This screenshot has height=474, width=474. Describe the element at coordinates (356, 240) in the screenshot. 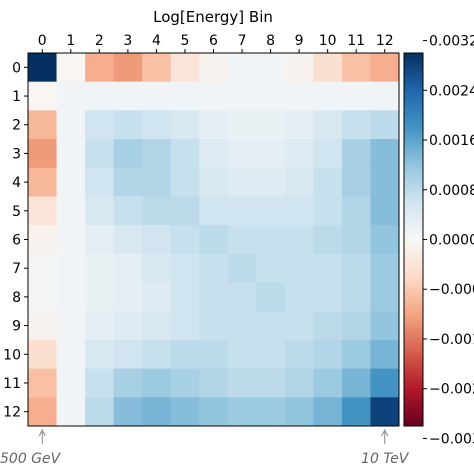

I see `heatmap-cell-r6-c11` at that location.